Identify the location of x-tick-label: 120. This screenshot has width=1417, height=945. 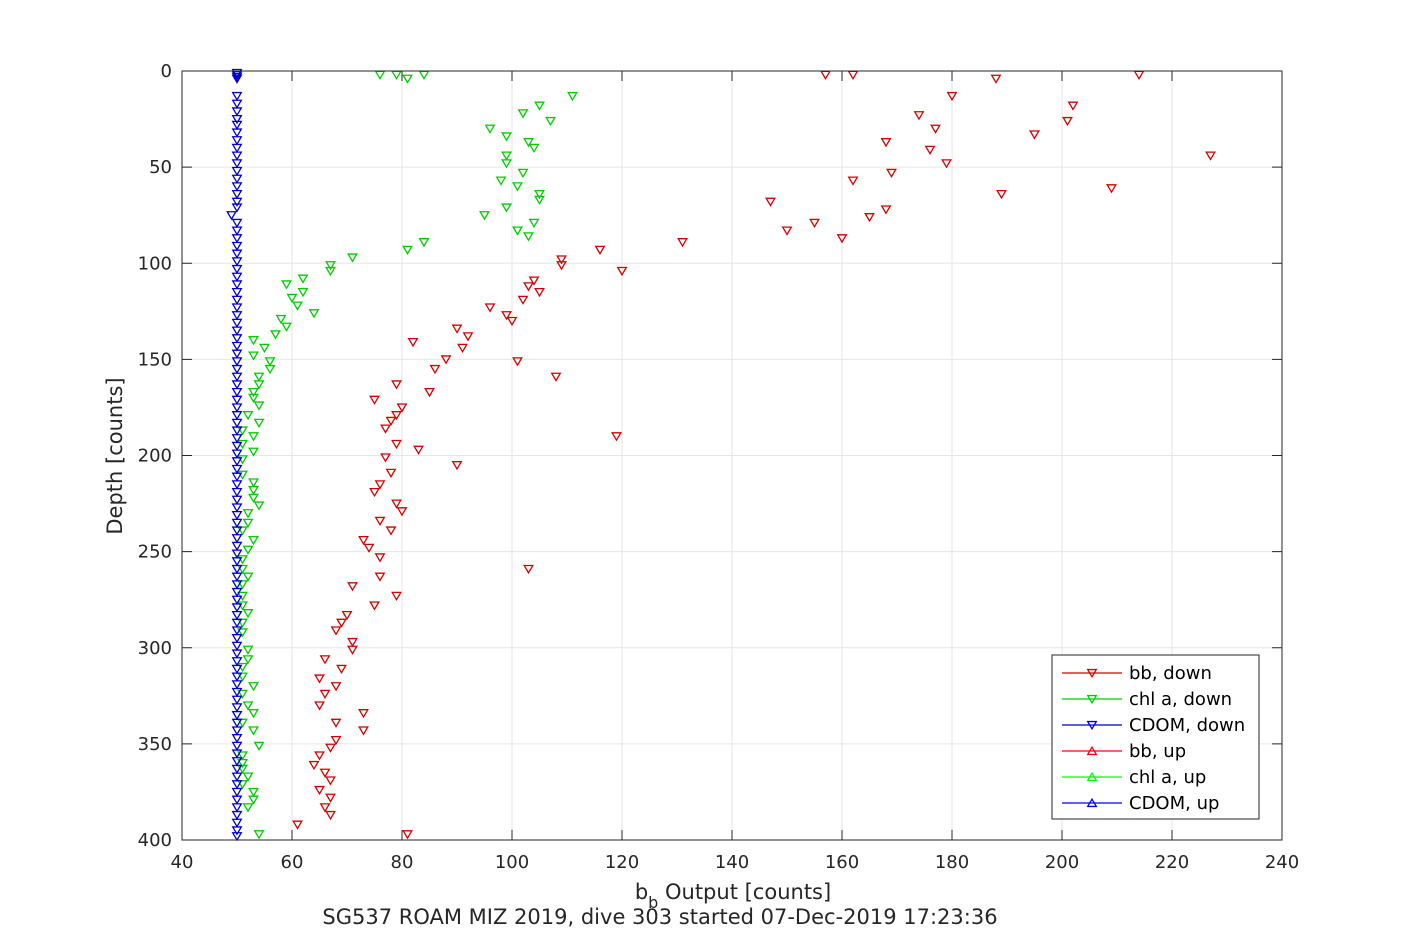
(622, 862).